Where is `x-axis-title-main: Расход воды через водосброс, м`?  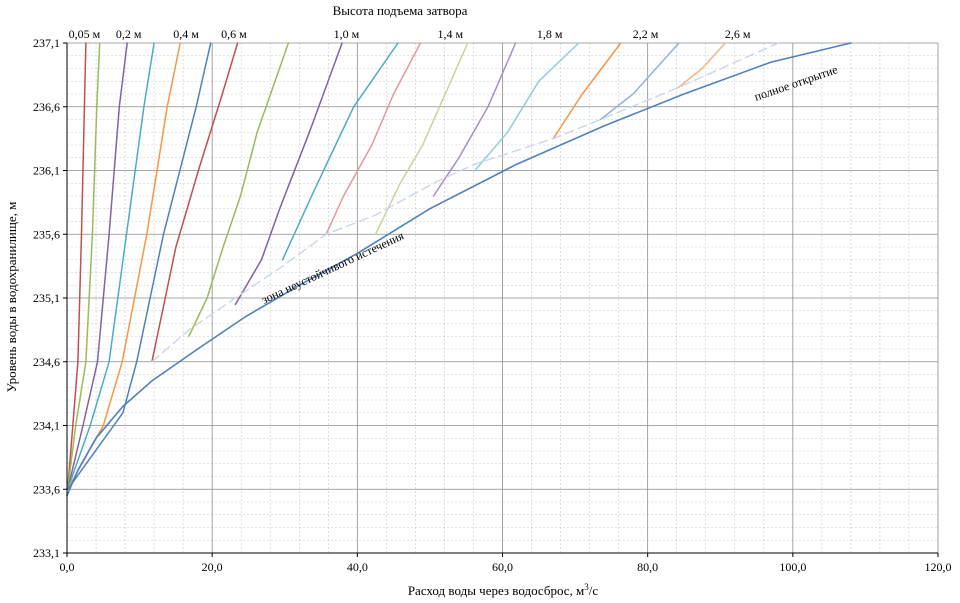
x-axis-title-main: Расход воды через водосброс, м is located at coordinates (496, 590).